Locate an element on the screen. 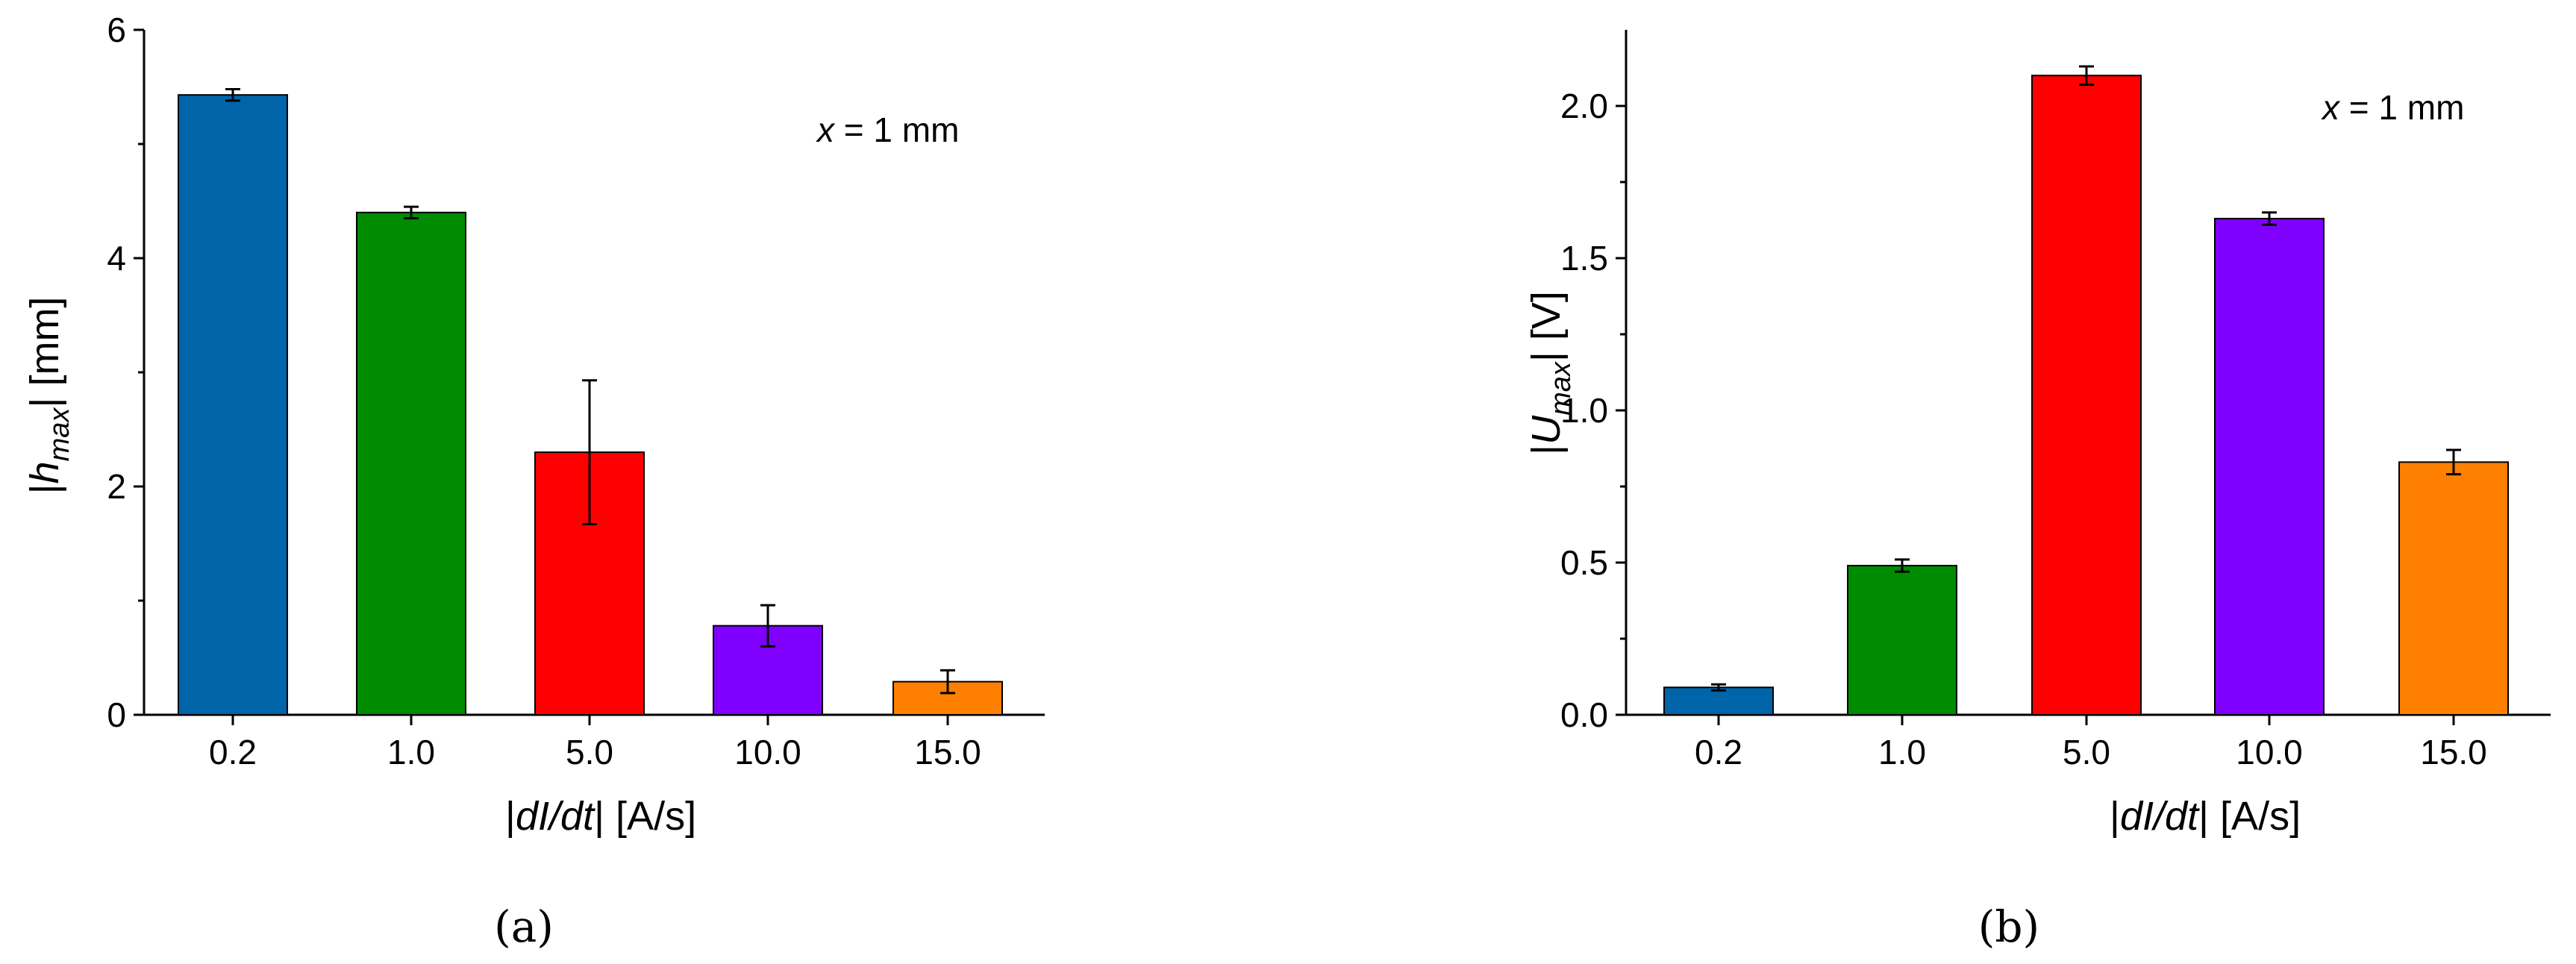 The image size is (2576, 964). y-tick-label-b: 2.0 is located at coordinates (1584, 106).